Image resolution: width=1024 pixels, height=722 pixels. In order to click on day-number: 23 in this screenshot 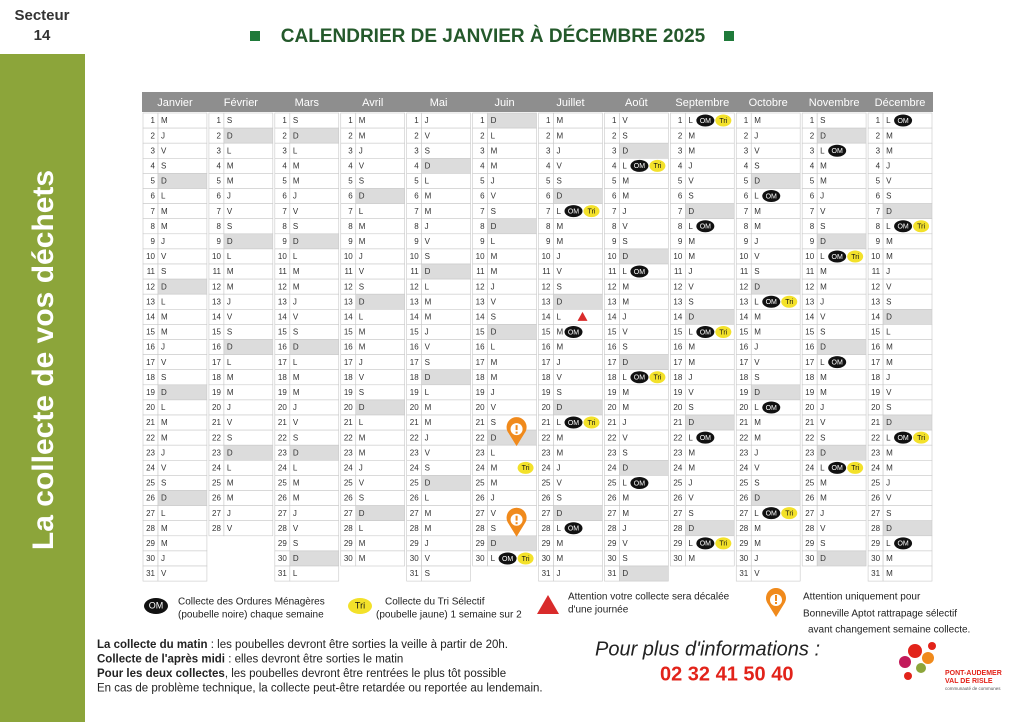, I will do `click(414, 452)`.